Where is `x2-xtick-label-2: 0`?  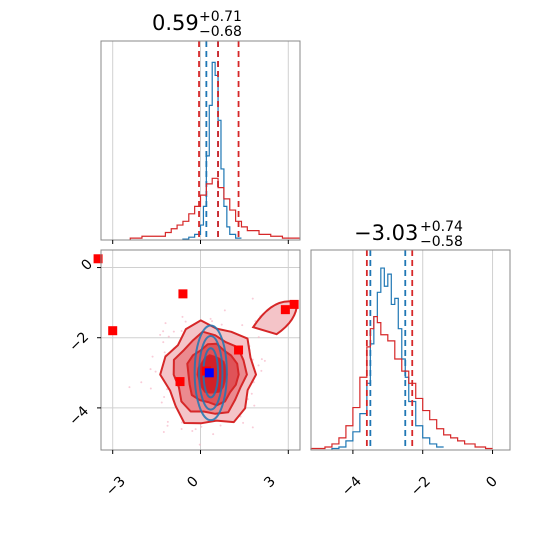 x2-xtick-label-2: 0 is located at coordinates (492, 483).